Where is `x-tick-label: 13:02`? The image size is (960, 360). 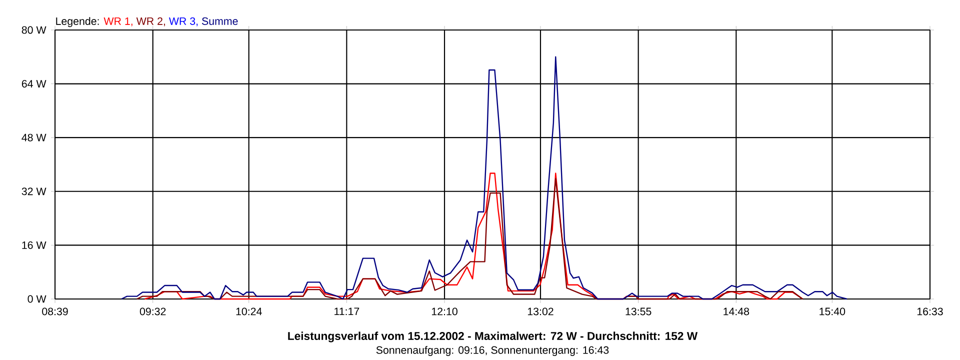
x-tick-label: 13:02 is located at coordinates (541, 312).